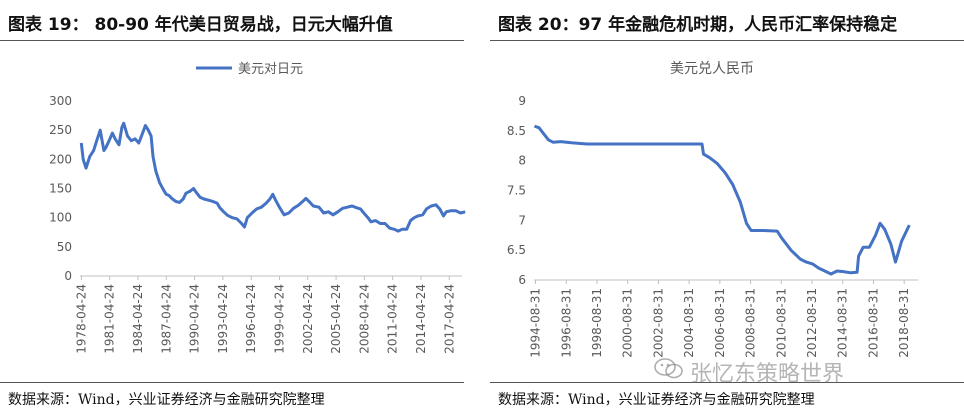 Image resolution: width=964 pixels, height=418 pixels. I want to click on y-tick-label: 8.5, so click(516, 131).